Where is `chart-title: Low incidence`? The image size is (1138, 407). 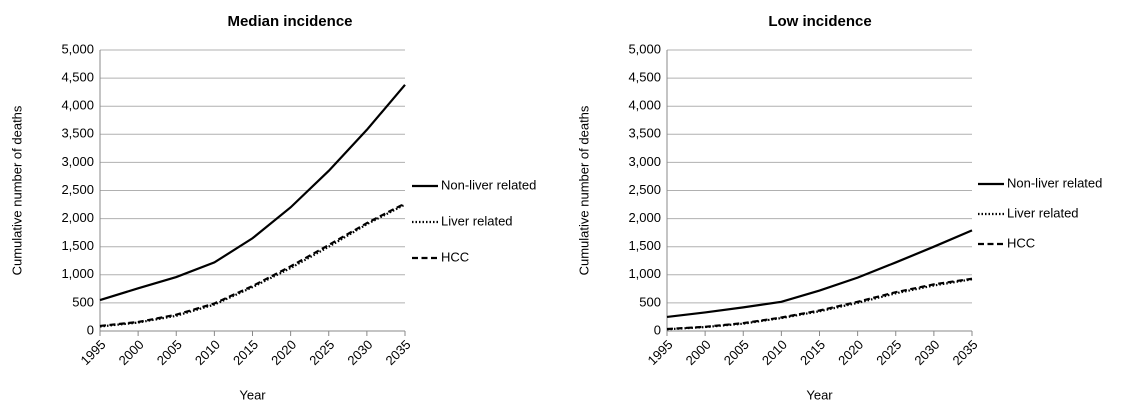
chart-title: Low incidence is located at coordinates (819, 21).